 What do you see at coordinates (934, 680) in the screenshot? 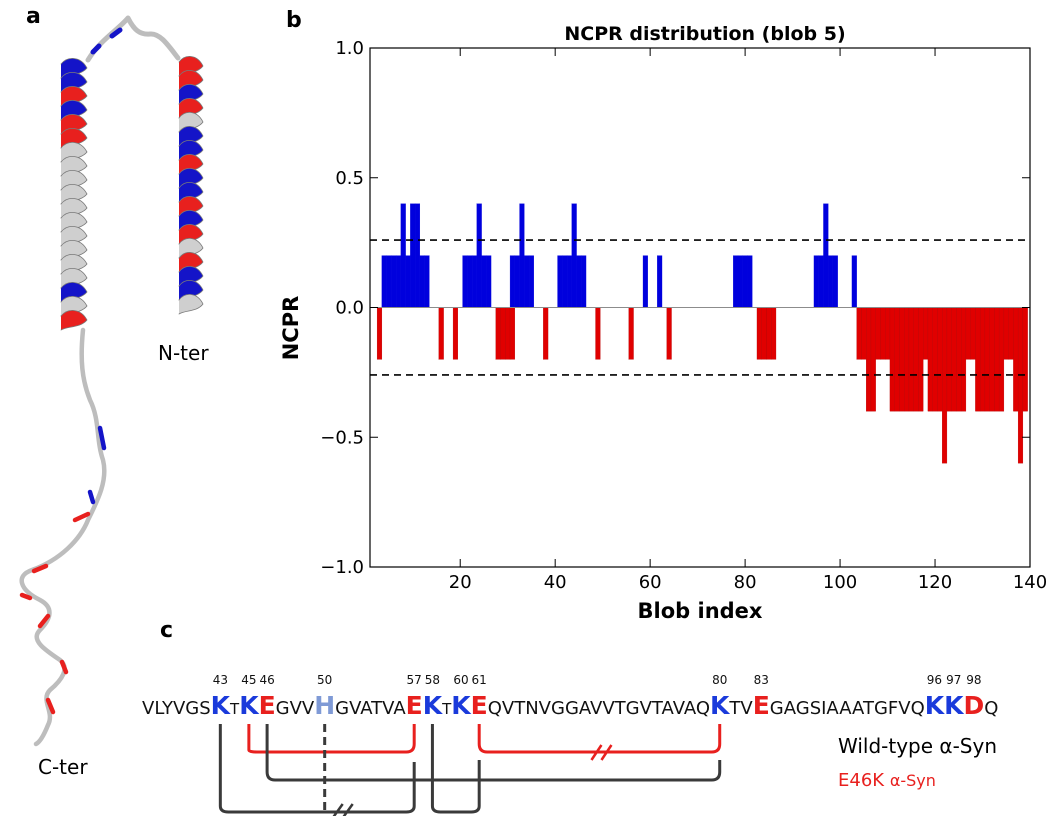
I see `residue-number: 96` at bounding box center [934, 680].